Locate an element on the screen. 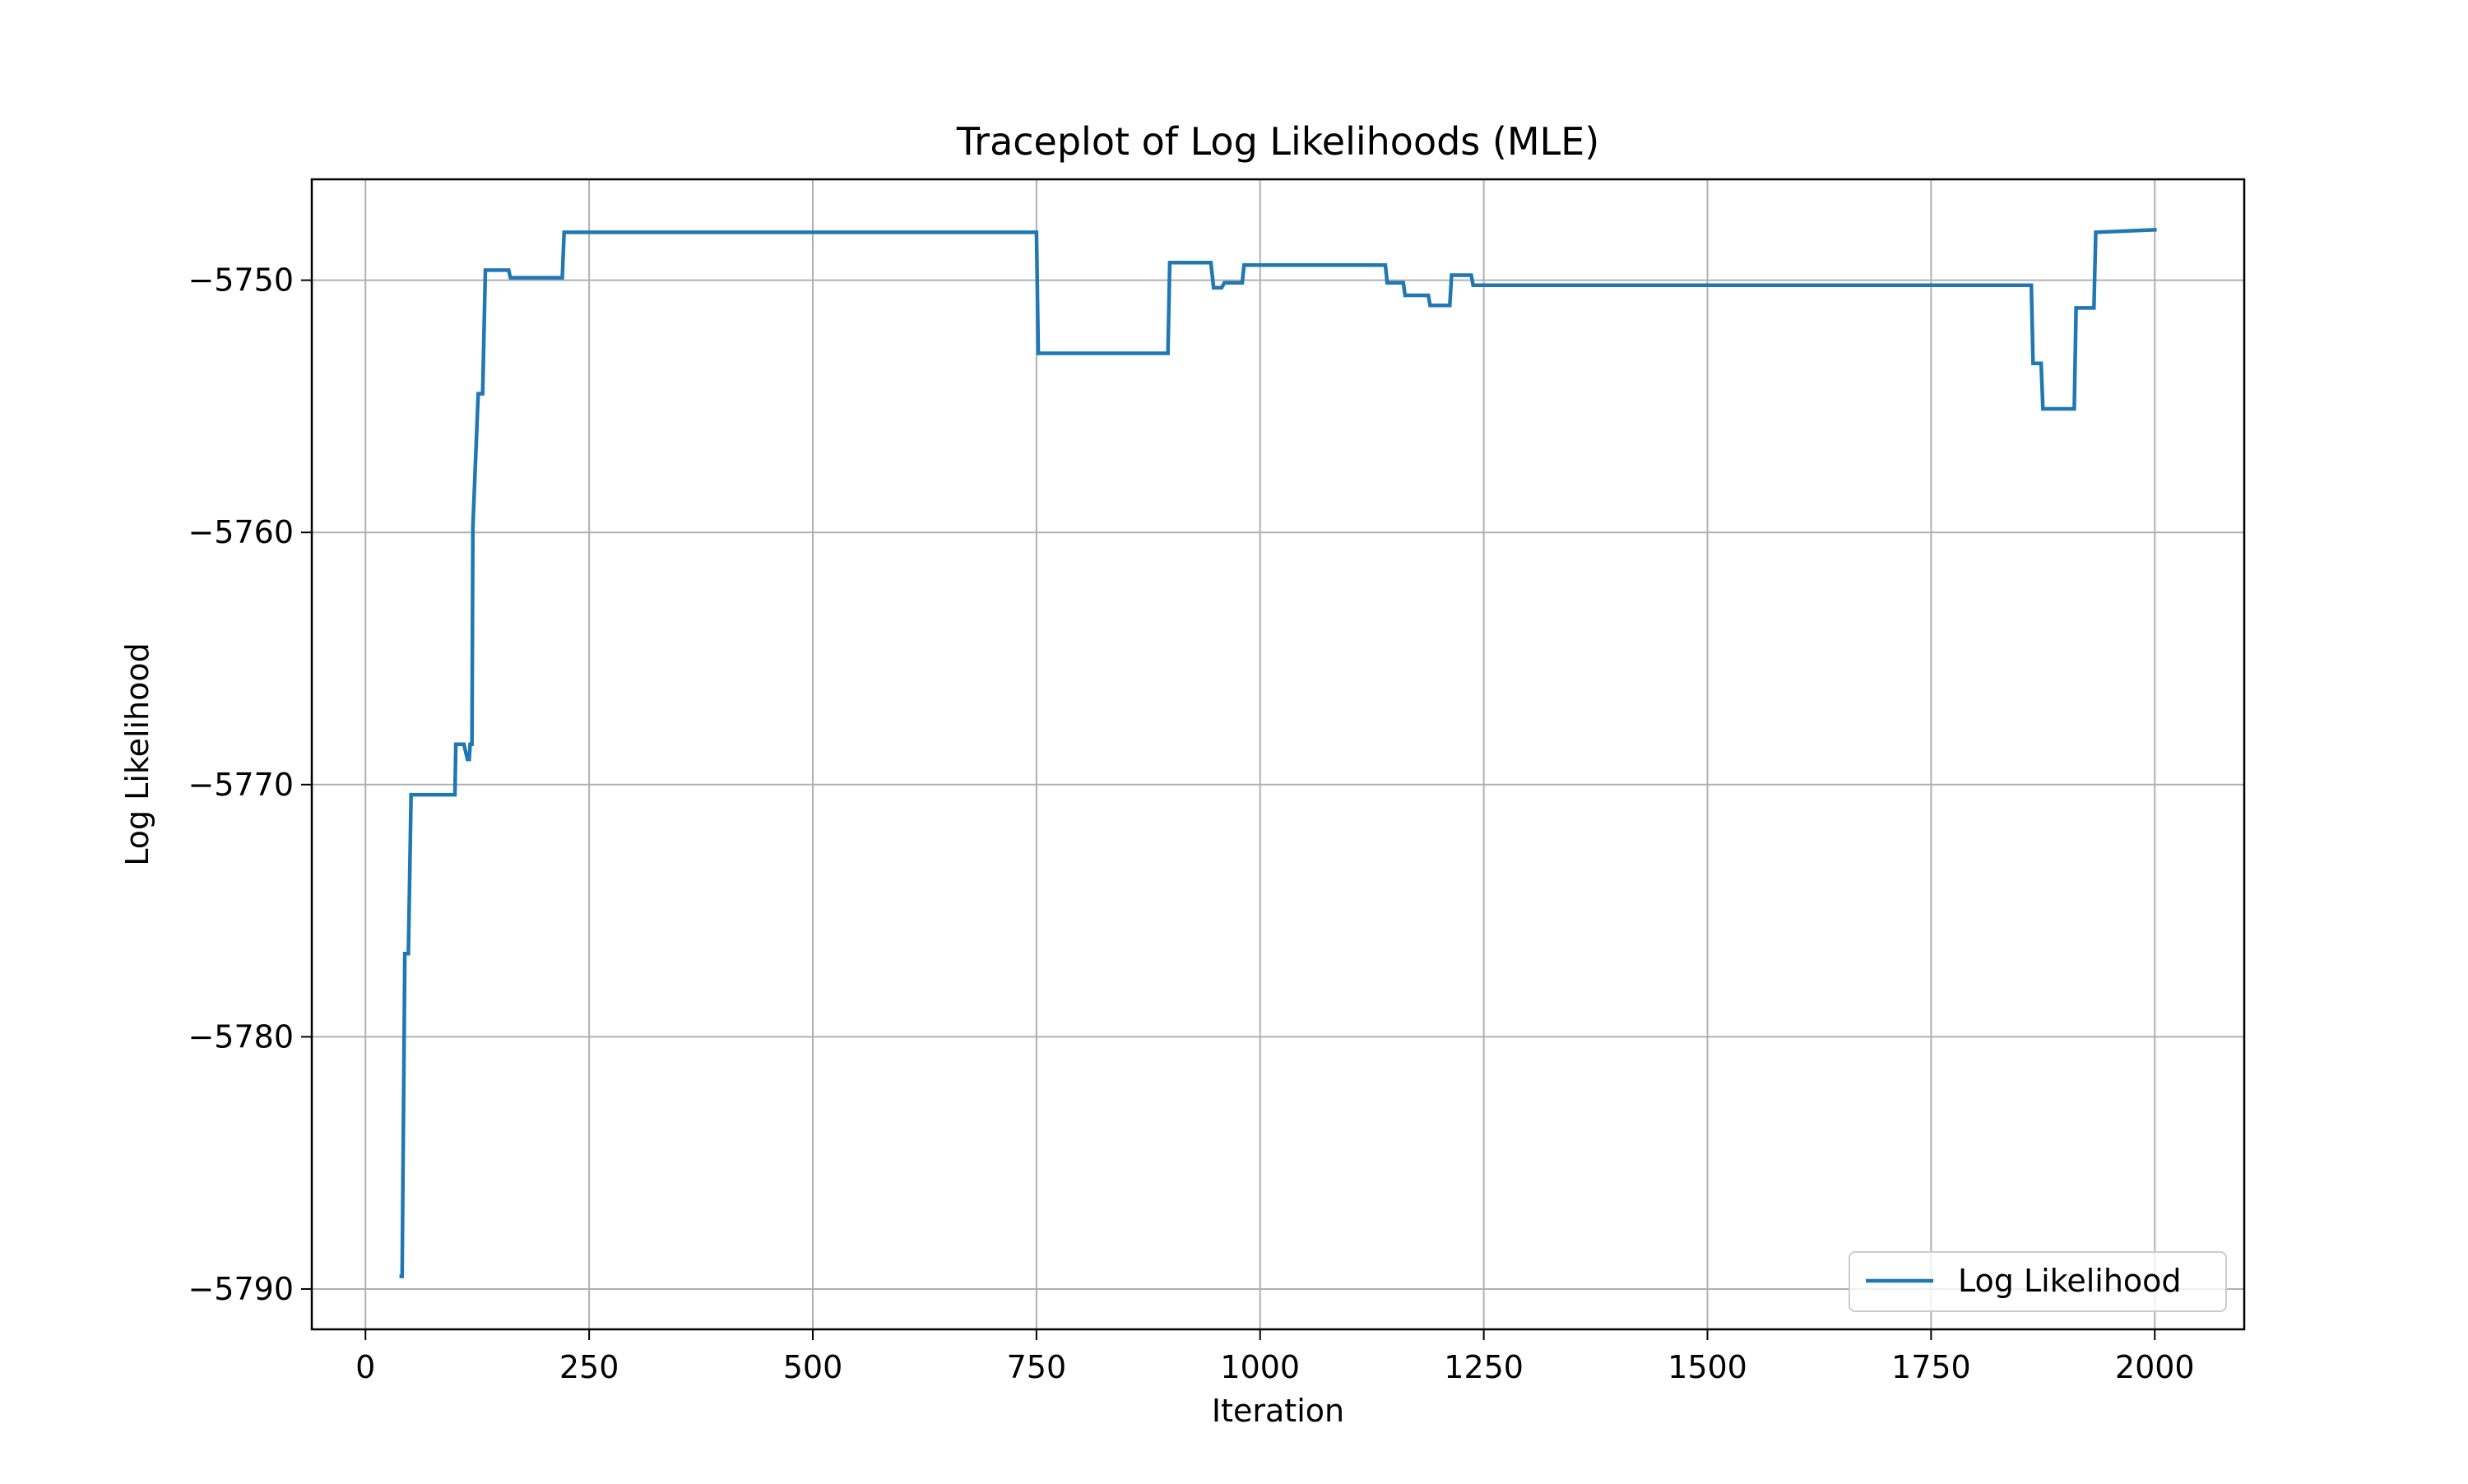 This screenshot has height=1484, width=2468. legend: Log Likelihood is located at coordinates (2038, 1281).